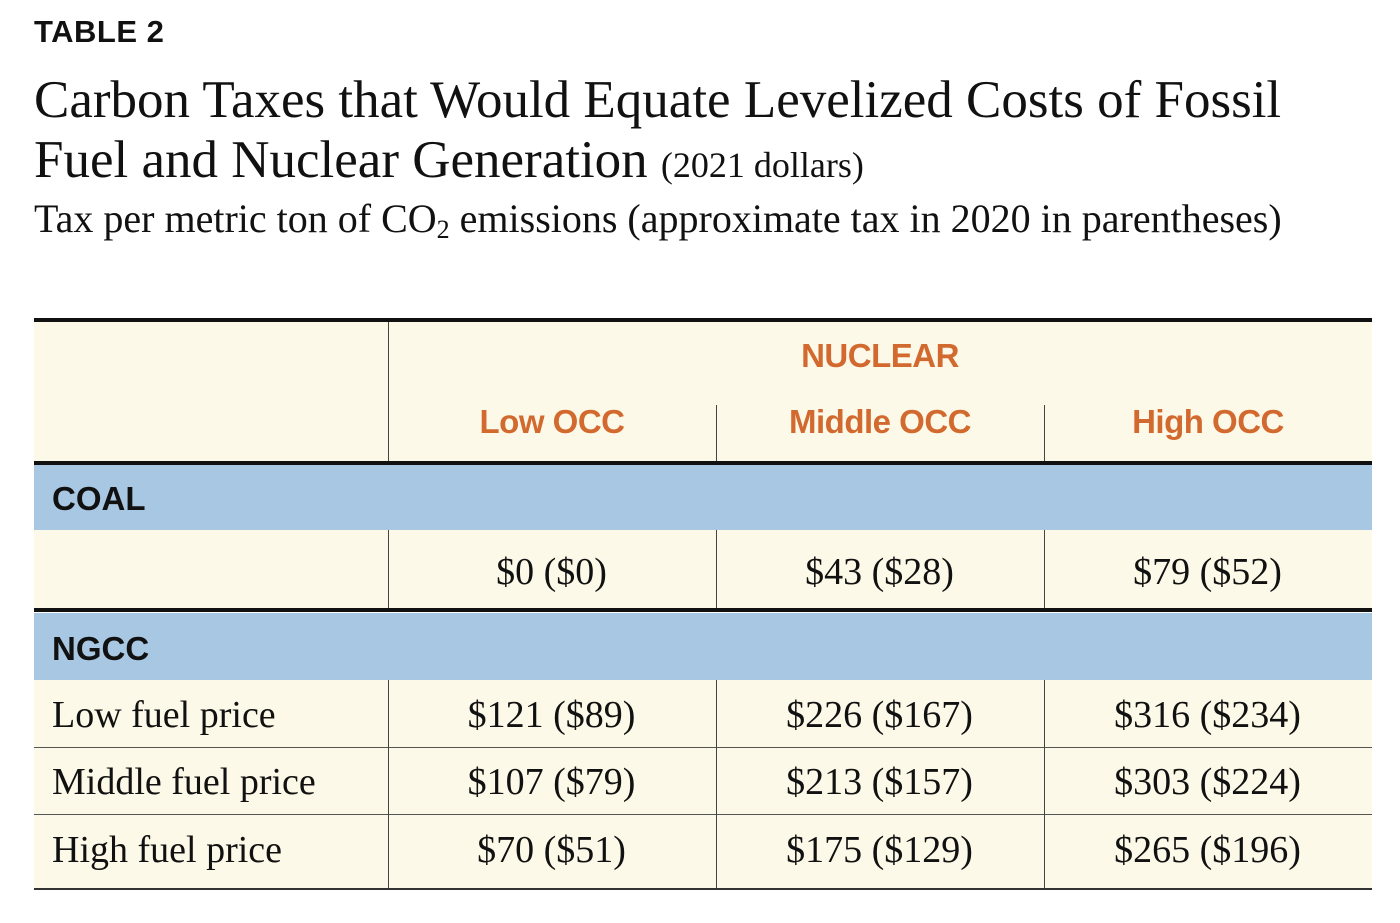 The height and width of the screenshot is (923, 1400). I want to click on column-header: High OCC, so click(1208, 421).